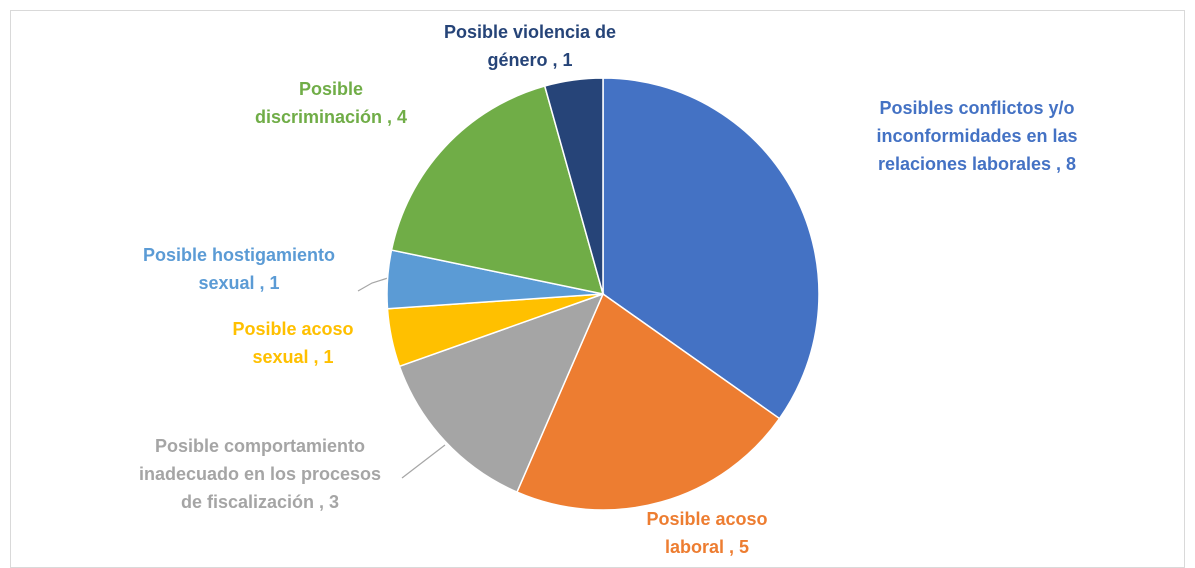 The image size is (1195, 568). What do you see at coordinates (707, 547) in the screenshot?
I see `data-label-line: laboral , 5` at bounding box center [707, 547].